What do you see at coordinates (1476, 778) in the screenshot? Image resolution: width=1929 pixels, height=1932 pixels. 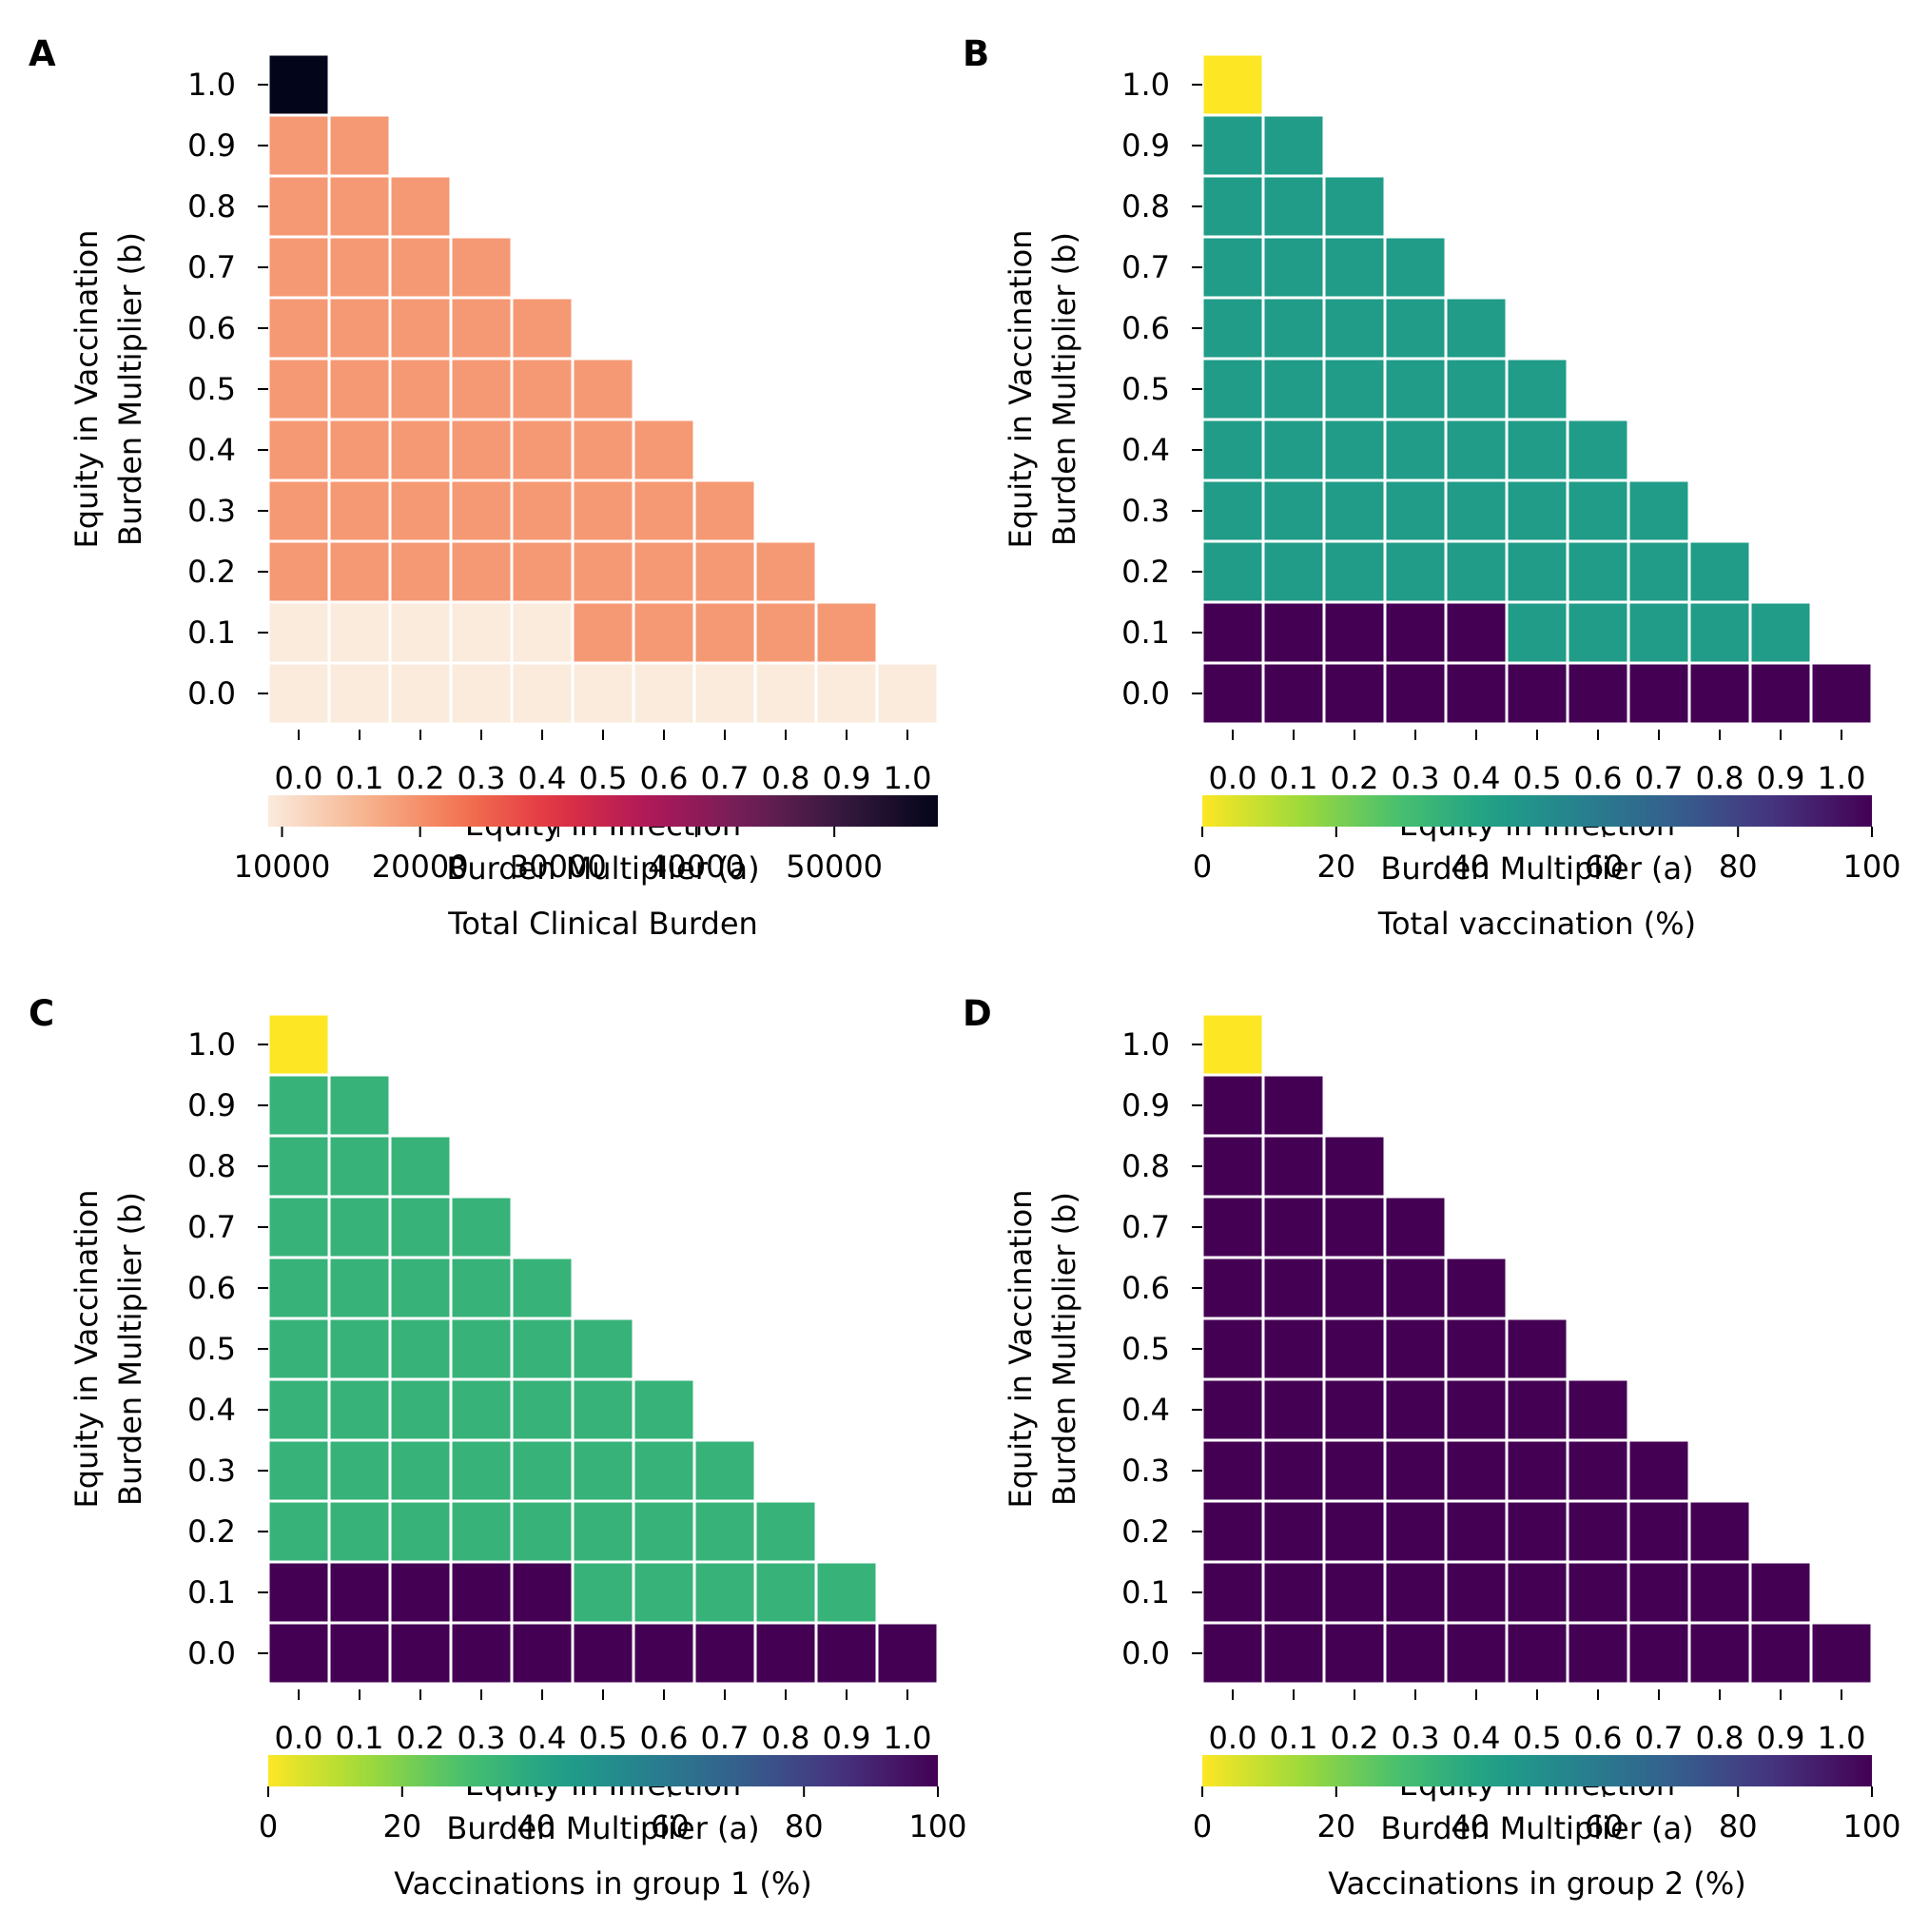 I see `x-tick-label: 0.4` at bounding box center [1476, 778].